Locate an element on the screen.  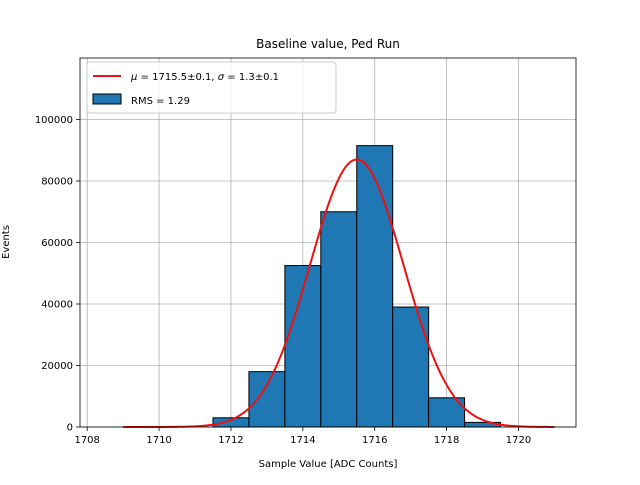
x-tick-label: 1708 is located at coordinates (86, 440).